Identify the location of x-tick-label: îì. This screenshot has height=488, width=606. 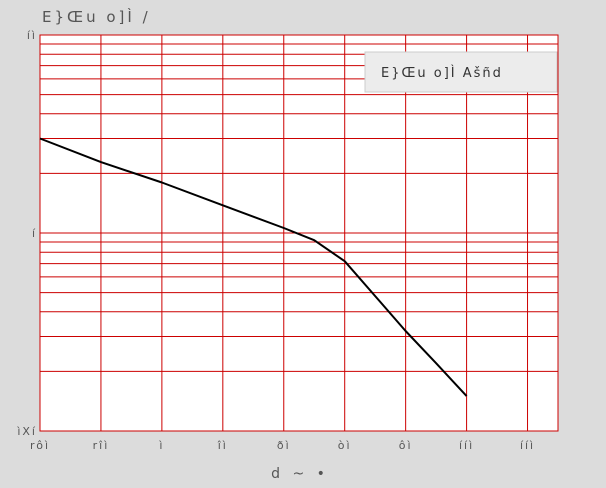
(222, 445).